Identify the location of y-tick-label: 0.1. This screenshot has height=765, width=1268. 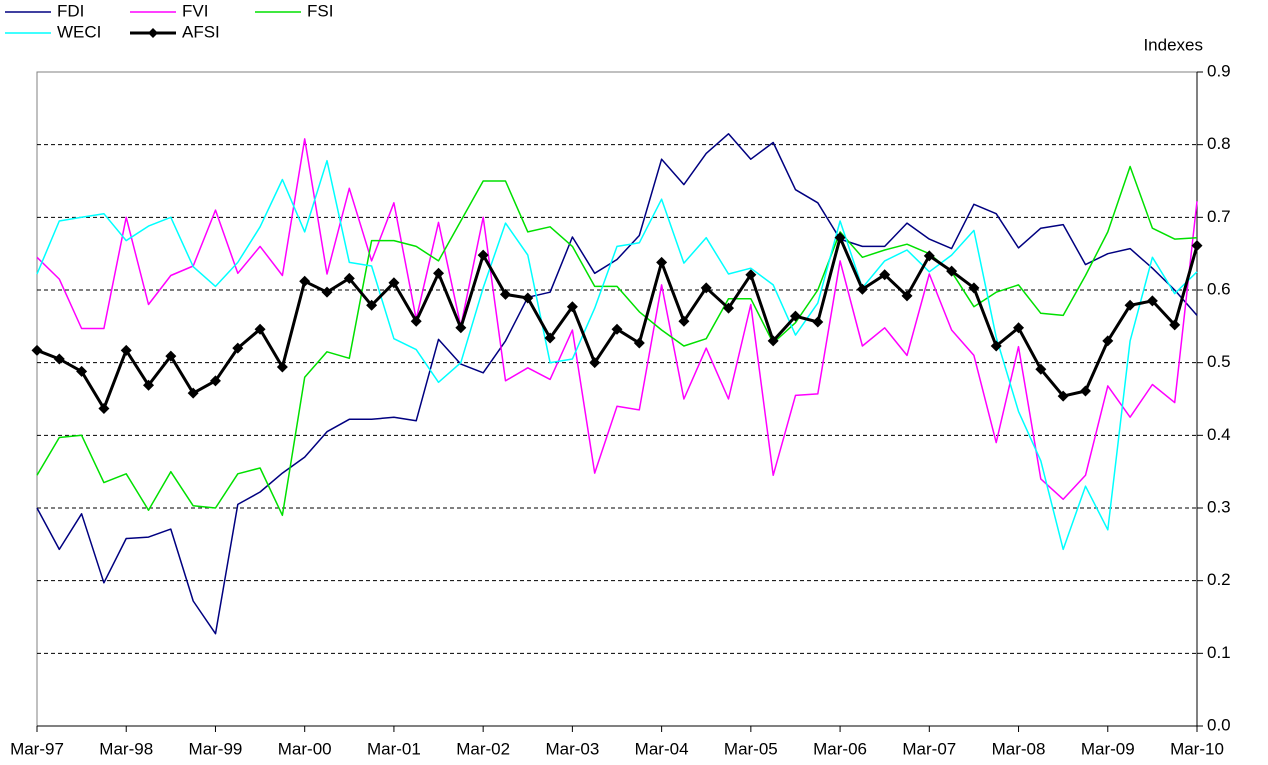
(1219, 652).